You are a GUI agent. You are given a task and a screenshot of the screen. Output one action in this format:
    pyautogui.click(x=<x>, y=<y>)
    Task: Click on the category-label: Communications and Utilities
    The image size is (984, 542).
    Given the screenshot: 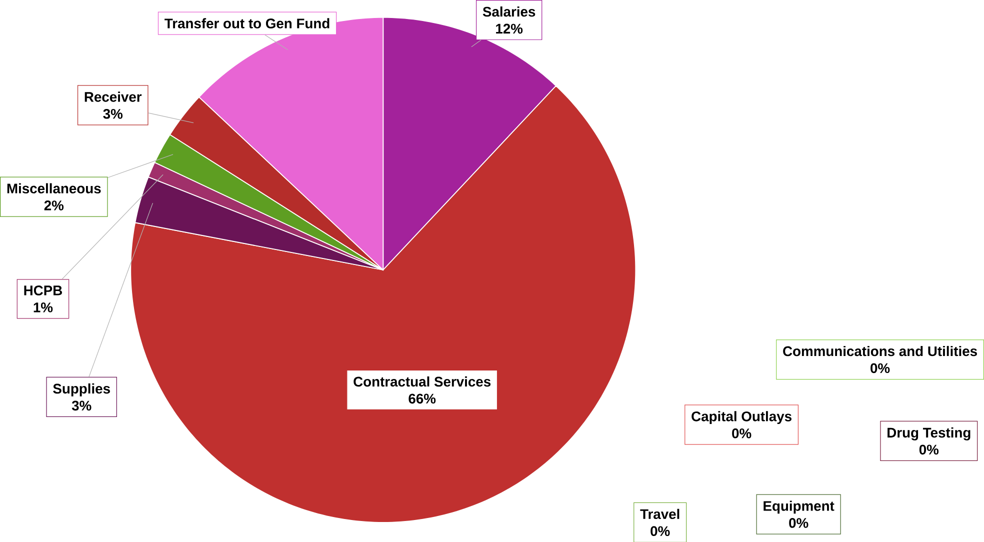 What is the action you would take?
    pyautogui.click(x=880, y=351)
    